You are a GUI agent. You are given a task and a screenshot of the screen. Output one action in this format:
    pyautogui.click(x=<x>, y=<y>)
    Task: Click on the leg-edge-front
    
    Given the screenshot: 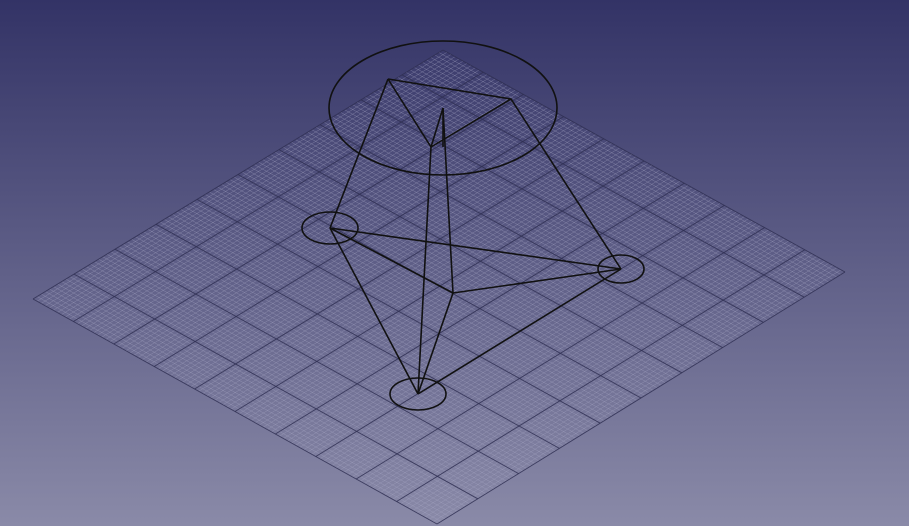 What is the action you would take?
    pyautogui.click(x=424, y=270)
    